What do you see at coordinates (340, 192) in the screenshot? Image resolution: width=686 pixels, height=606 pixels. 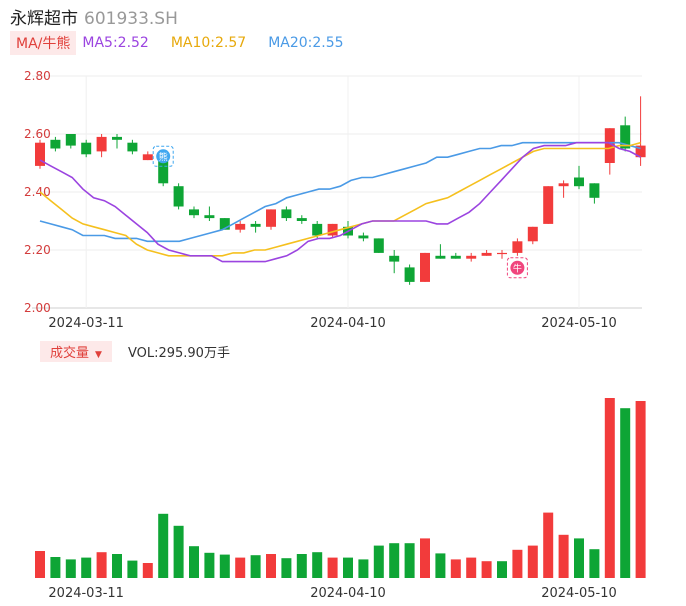 I see `ma20-line` at bounding box center [340, 192].